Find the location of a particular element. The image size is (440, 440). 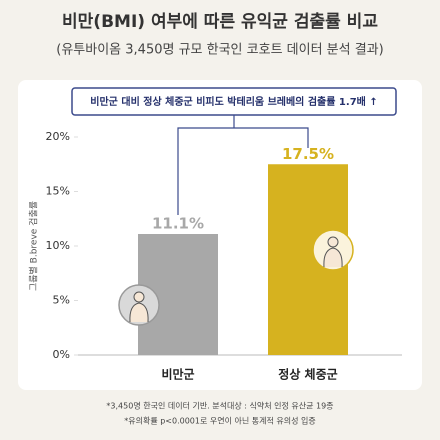

footnote: *유의확률 p<0.0001로 우연이 아닌 통계적 유의성 입증 is located at coordinates (220, 421).